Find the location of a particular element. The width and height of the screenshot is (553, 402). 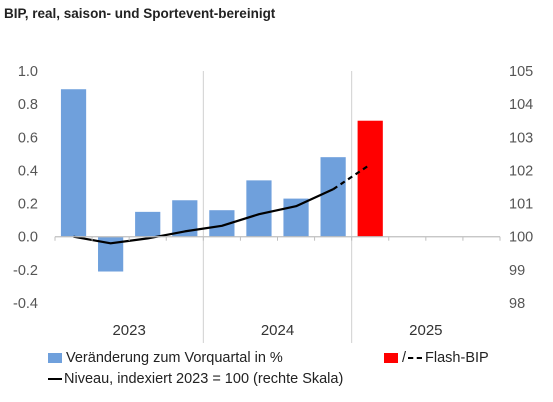

axes-group is located at coordinates (277, 238).